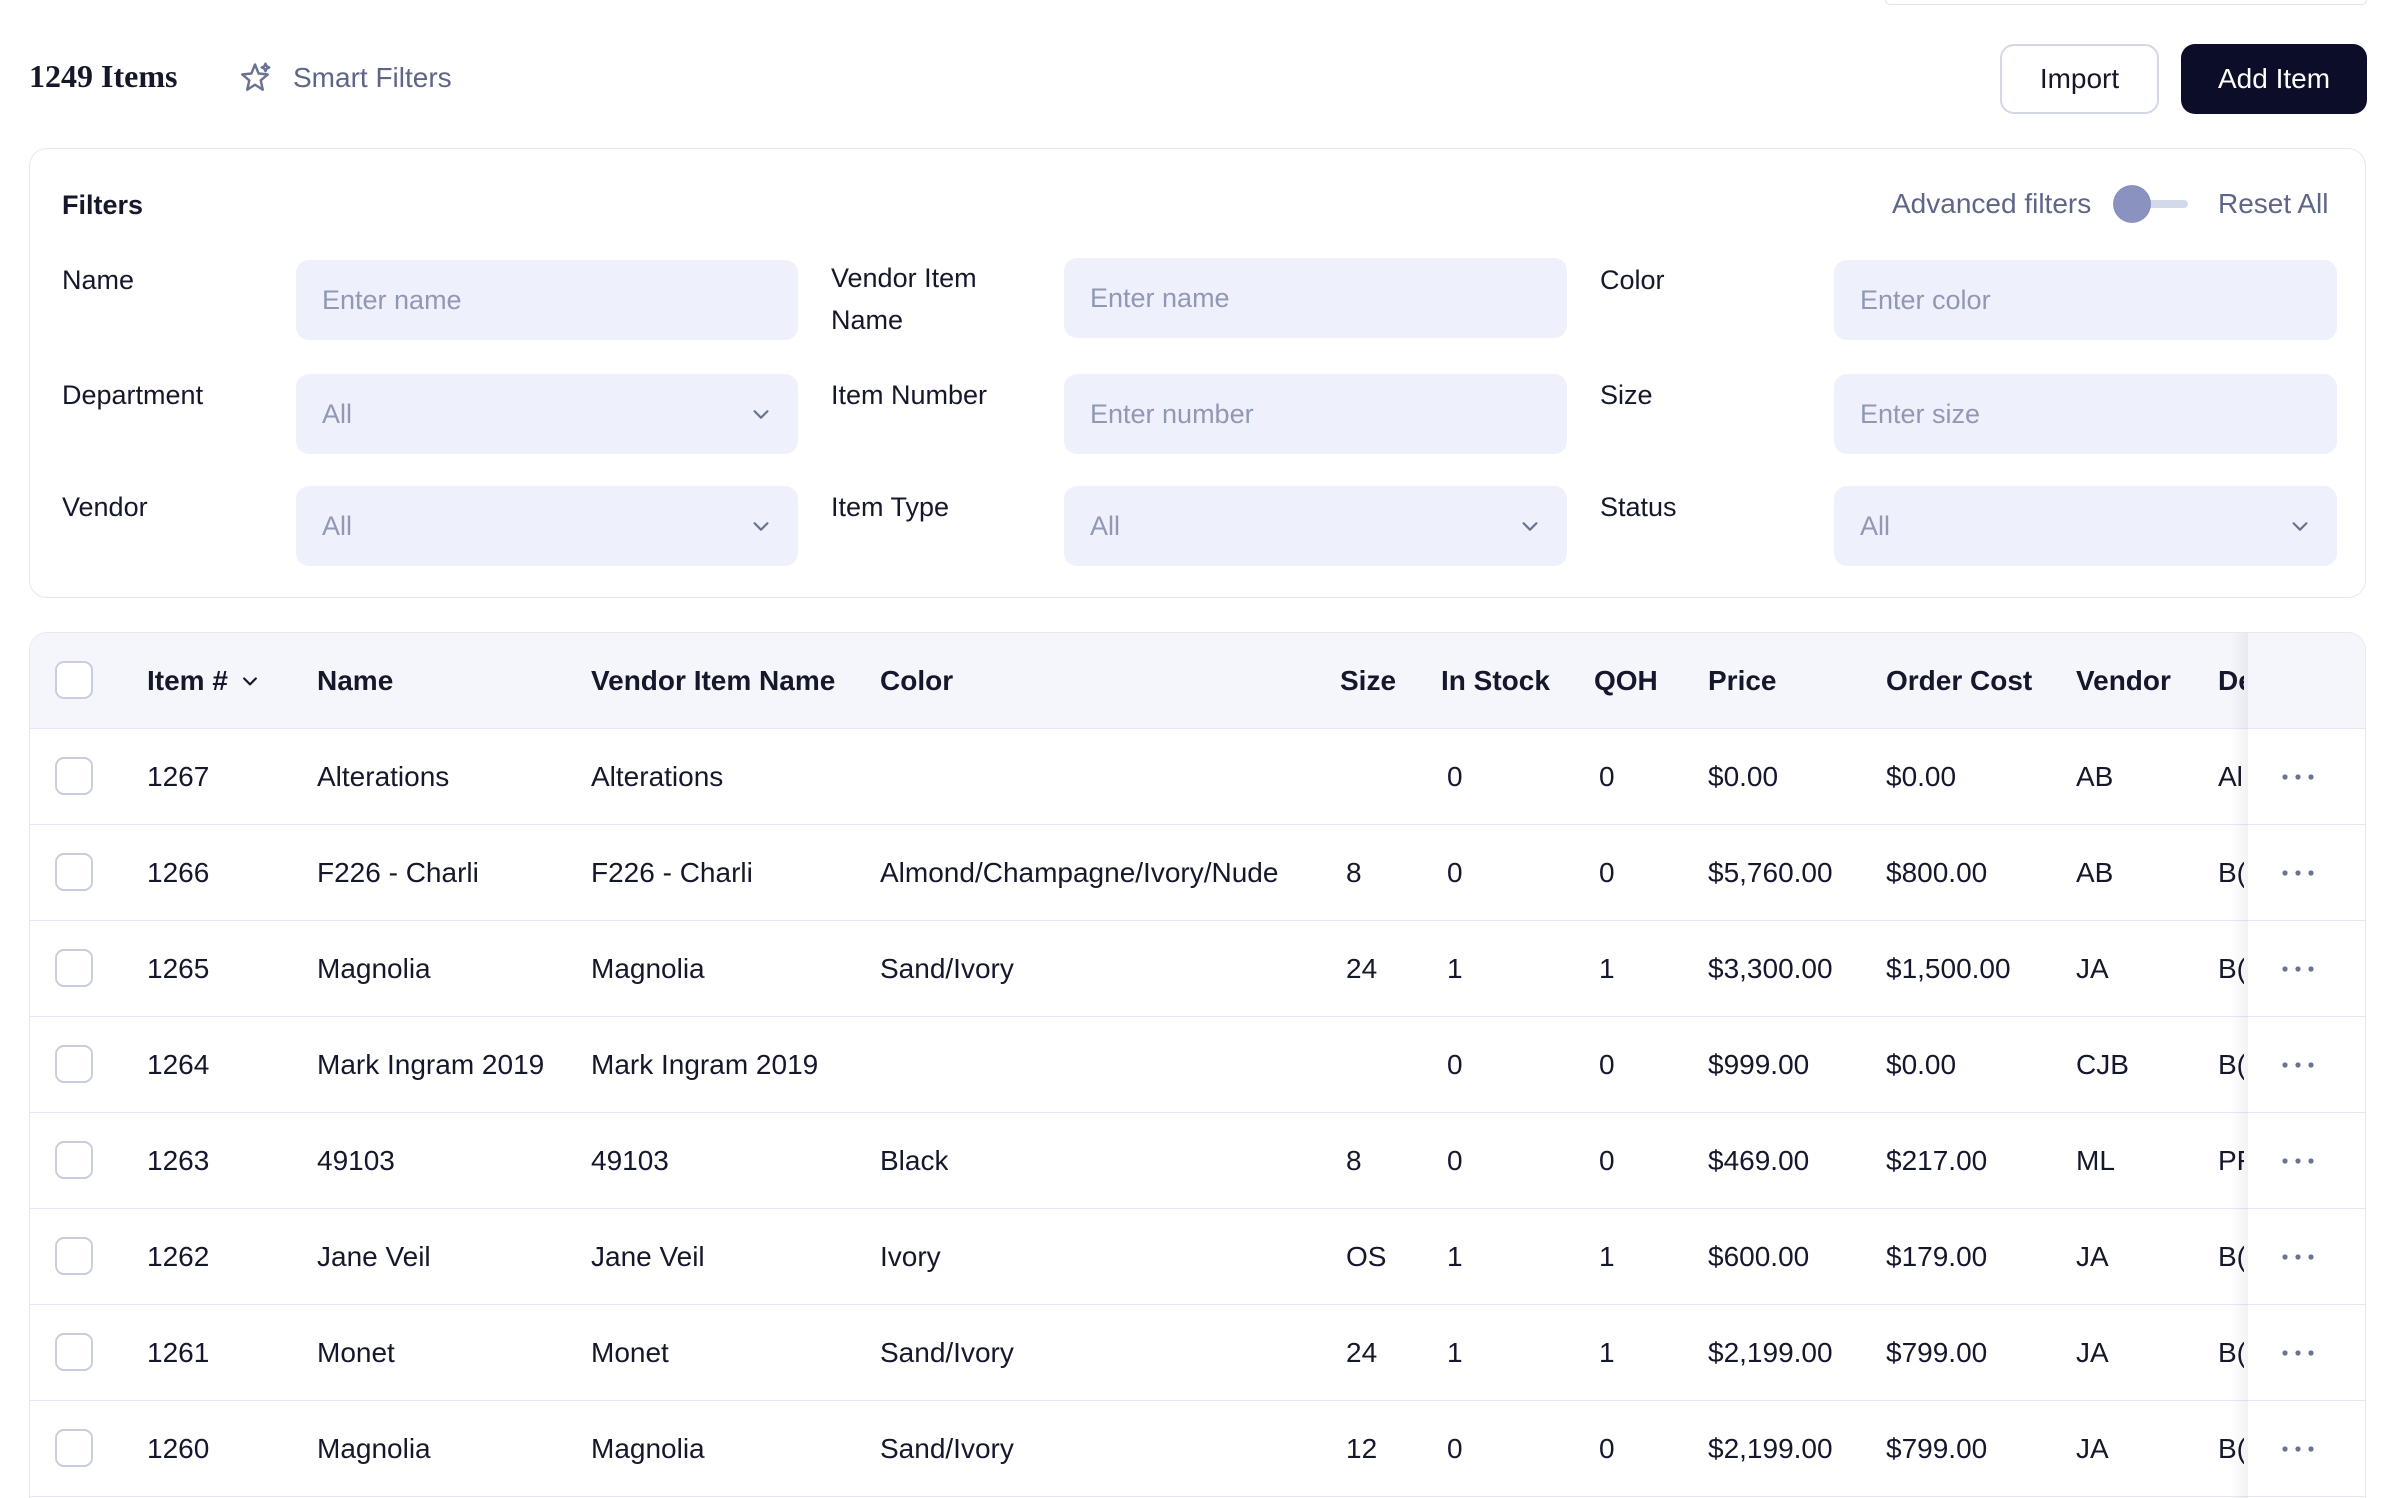 Image resolution: width=2382 pixels, height=1498 pixels. I want to click on add-item-button: Add Item, so click(2274, 79).